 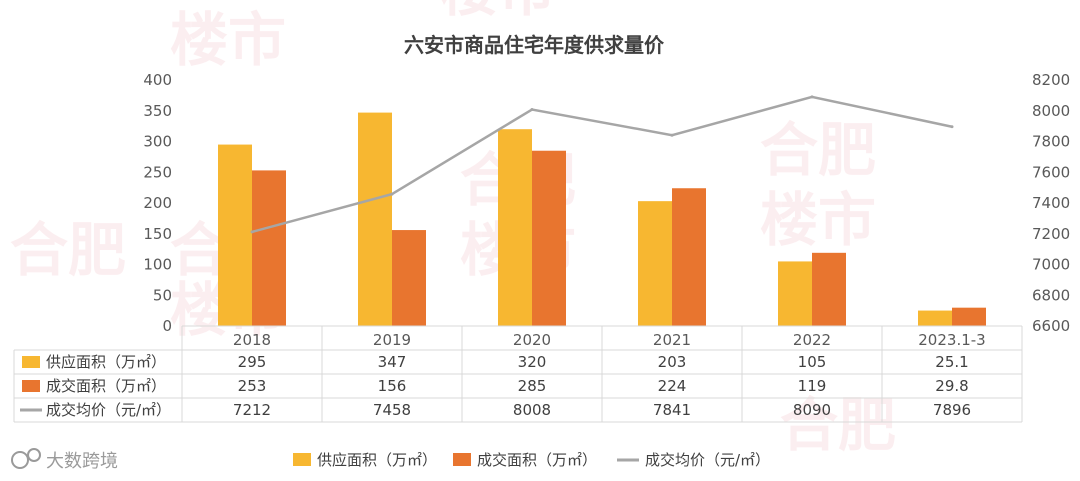 What do you see at coordinates (377, 460) in the screenshot?
I see `legend-label: 供应面积（万㎡）` at bounding box center [377, 460].